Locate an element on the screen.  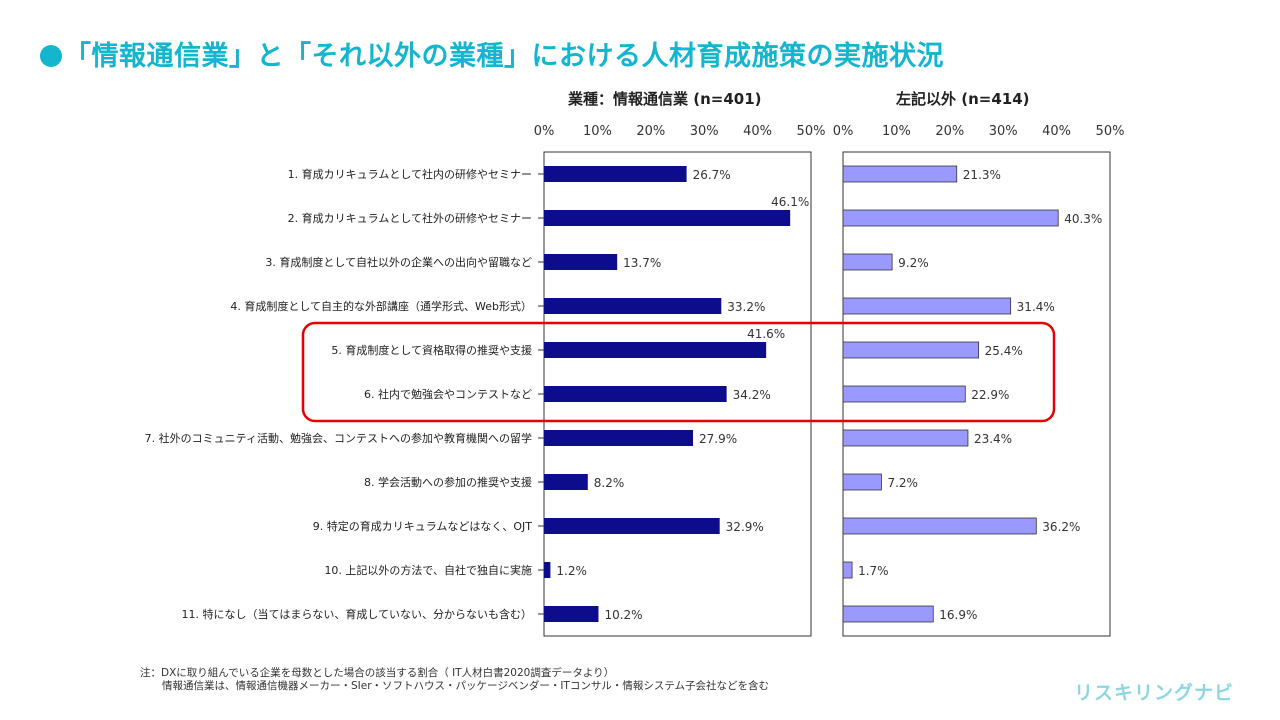
category-label: 2. 育成カリキュラムとして社外の研修やセミナー is located at coordinates (410, 218).